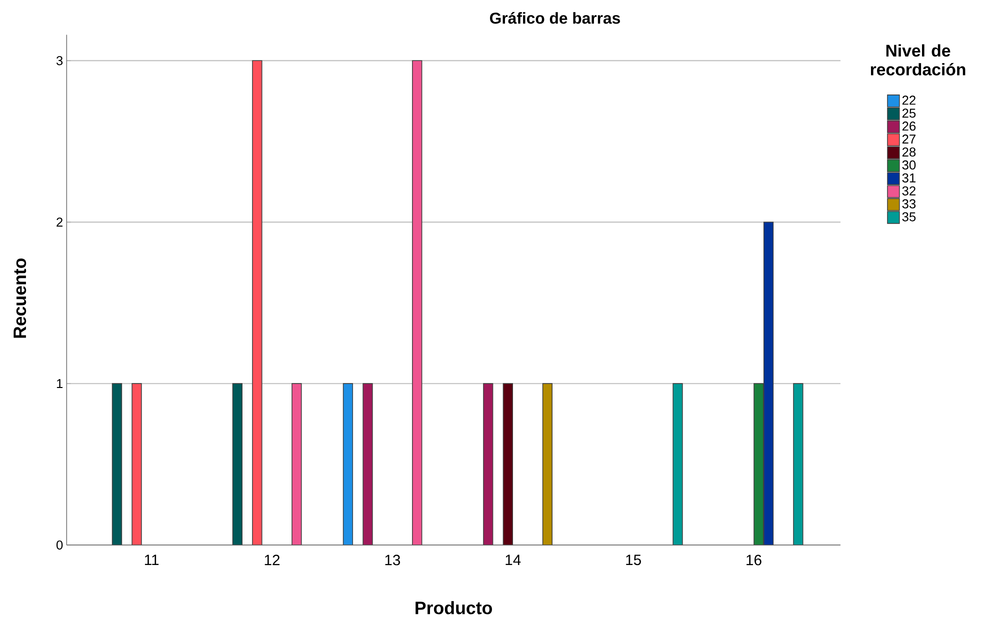 Image resolution: width=981 pixels, height=620 pixels. I want to click on x-tick-label: 12, so click(272, 560).